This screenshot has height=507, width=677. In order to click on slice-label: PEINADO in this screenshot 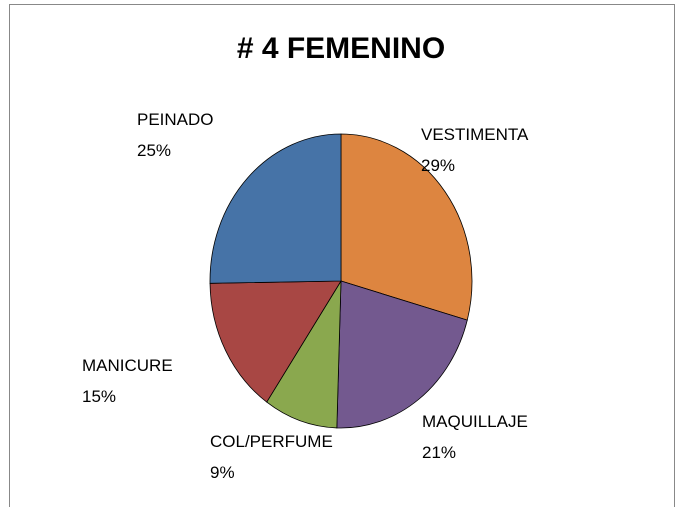, I will do `click(175, 119)`.